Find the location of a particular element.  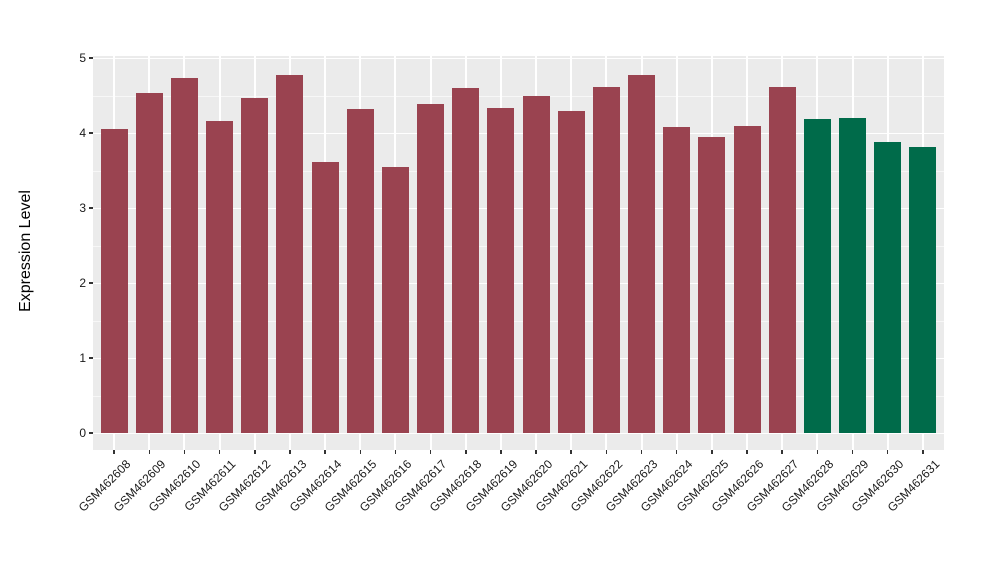

bar-GSM462617 is located at coordinates (431, 268).